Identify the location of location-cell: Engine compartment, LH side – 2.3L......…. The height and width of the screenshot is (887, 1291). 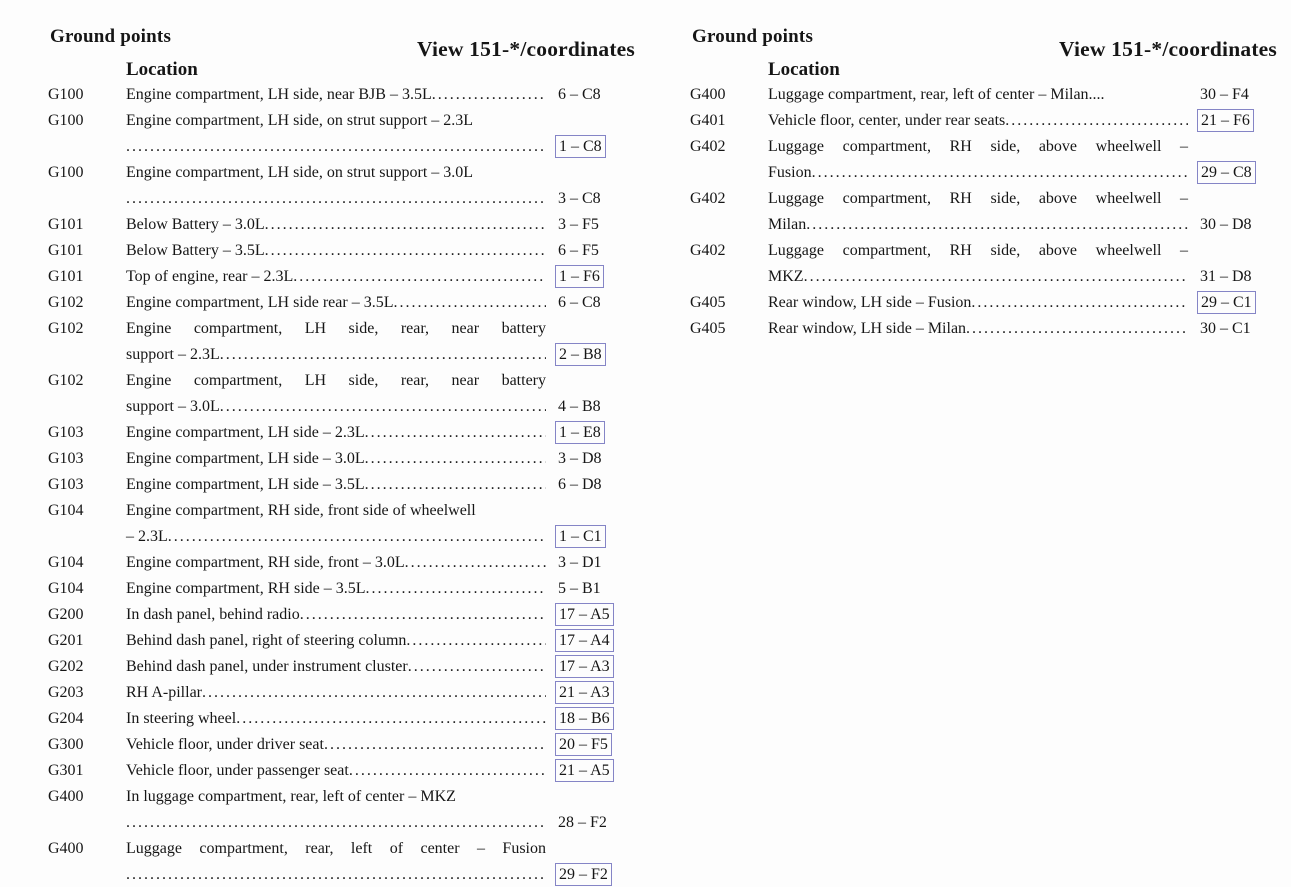
(336, 433).